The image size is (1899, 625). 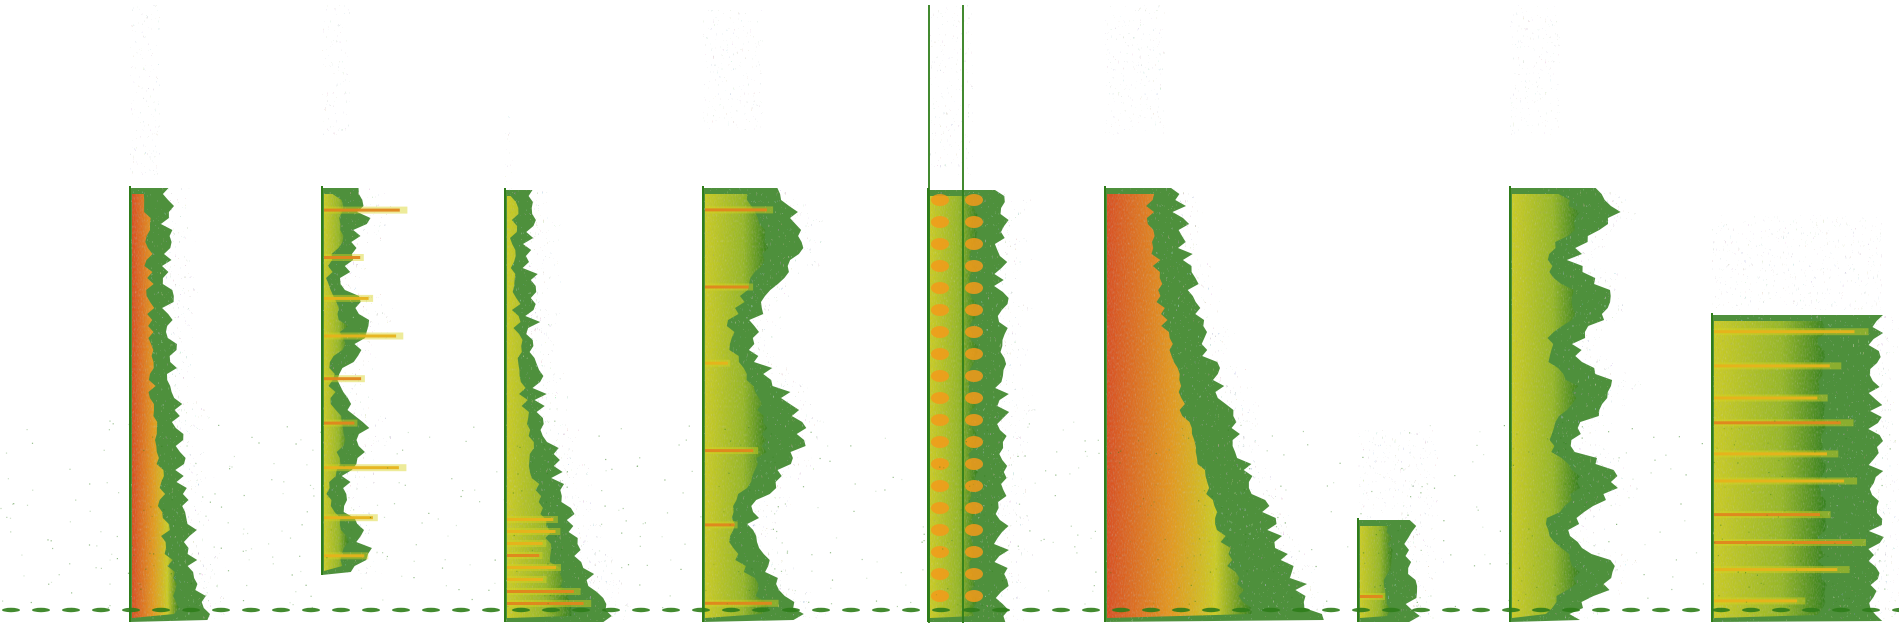 I want to click on faint-trace, so click(x=1535, y=70).